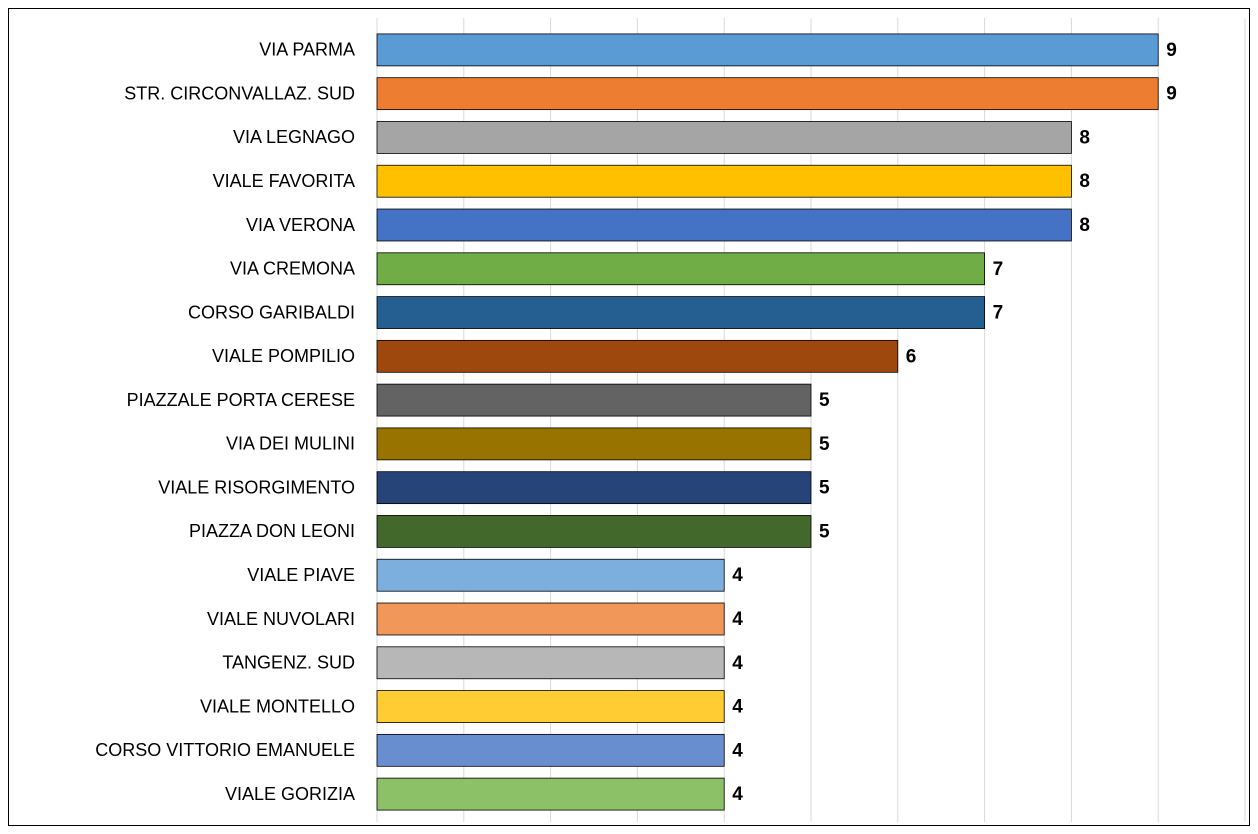  I want to click on y-tick-label: STR. CIRCONVALLAZ. SUD, so click(239, 93).